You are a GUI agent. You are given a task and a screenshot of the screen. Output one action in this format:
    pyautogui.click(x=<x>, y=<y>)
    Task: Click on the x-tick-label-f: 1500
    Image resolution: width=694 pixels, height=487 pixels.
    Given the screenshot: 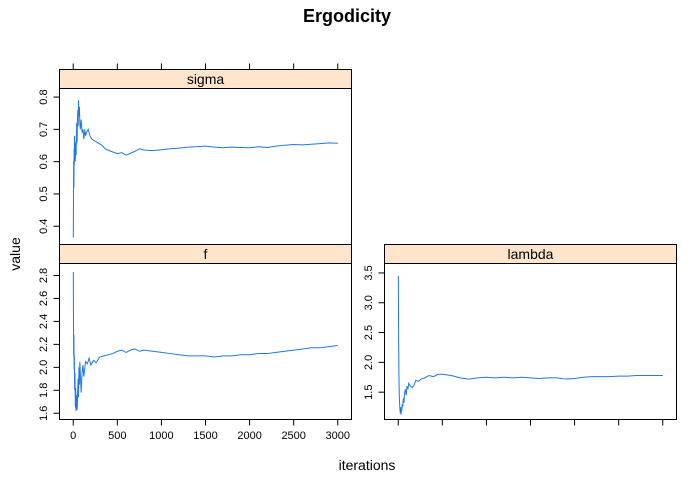 What is the action you would take?
    pyautogui.click(x=205, y=436)
    